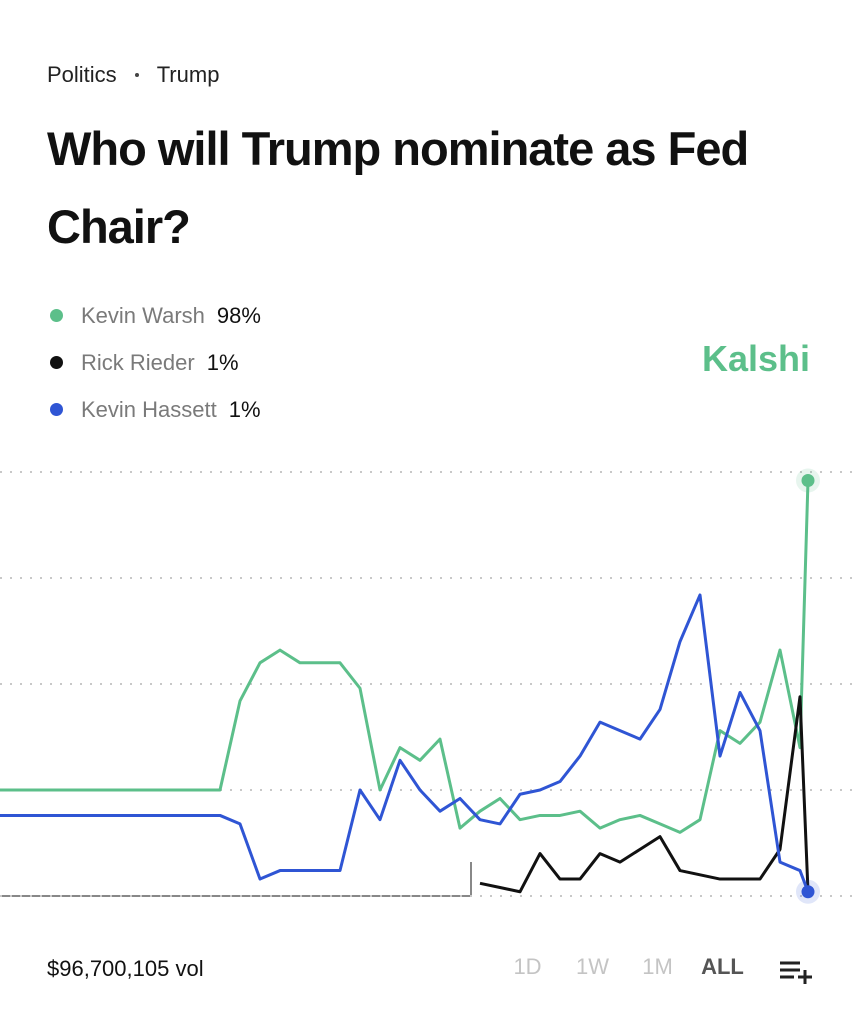 This screenshot has width=858, height=1024. What do you see at coordinates (82, 74) in the screenshot?
I see `breadcrumb-item: Politics` at bounding box center [82, 74].